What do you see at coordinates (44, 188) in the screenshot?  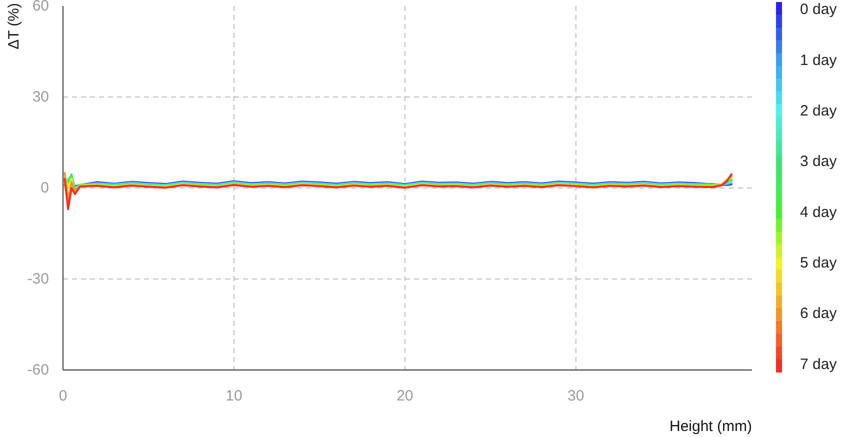 I see `y-tick-label: 0` at bounding box center [44, 188].